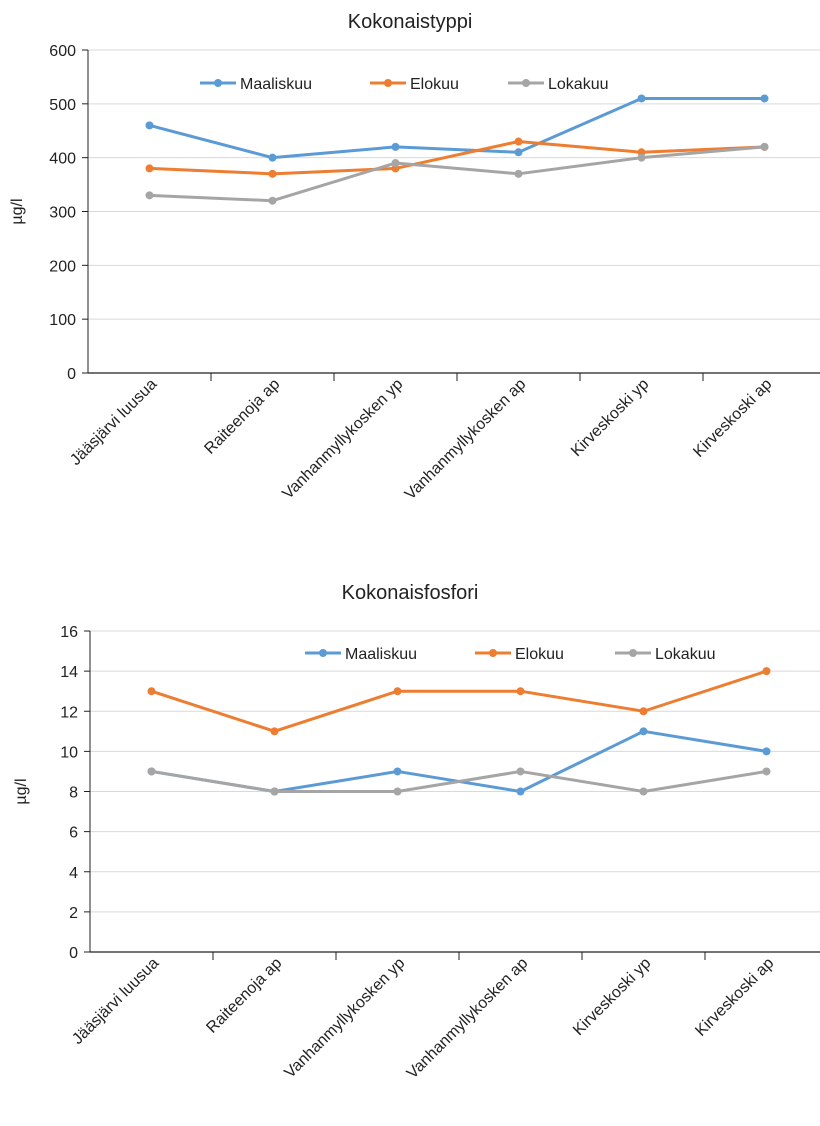 The width and height of the screenshot is (820, 1126). Describe the element at coordinates (69, 632) in the screenshot. I see `y-tick-label: 16` at that location.